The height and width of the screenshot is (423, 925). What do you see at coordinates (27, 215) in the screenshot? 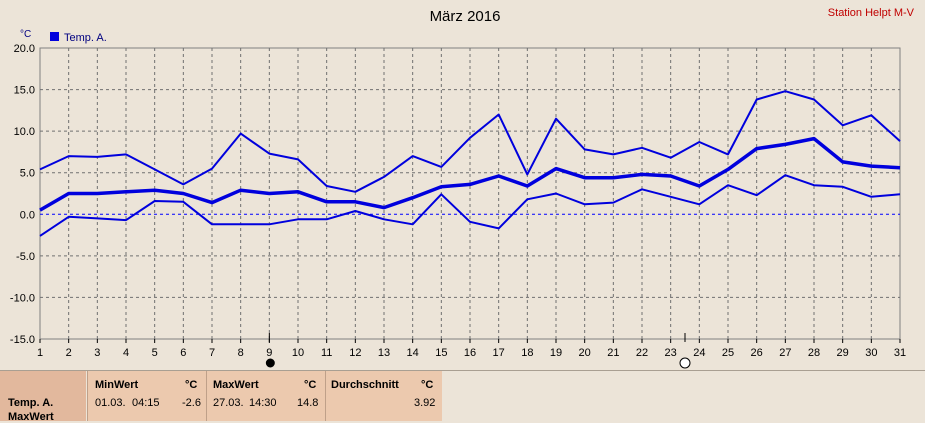
I see `y-tick-label: 0.0` at bounding box center [27, 215].